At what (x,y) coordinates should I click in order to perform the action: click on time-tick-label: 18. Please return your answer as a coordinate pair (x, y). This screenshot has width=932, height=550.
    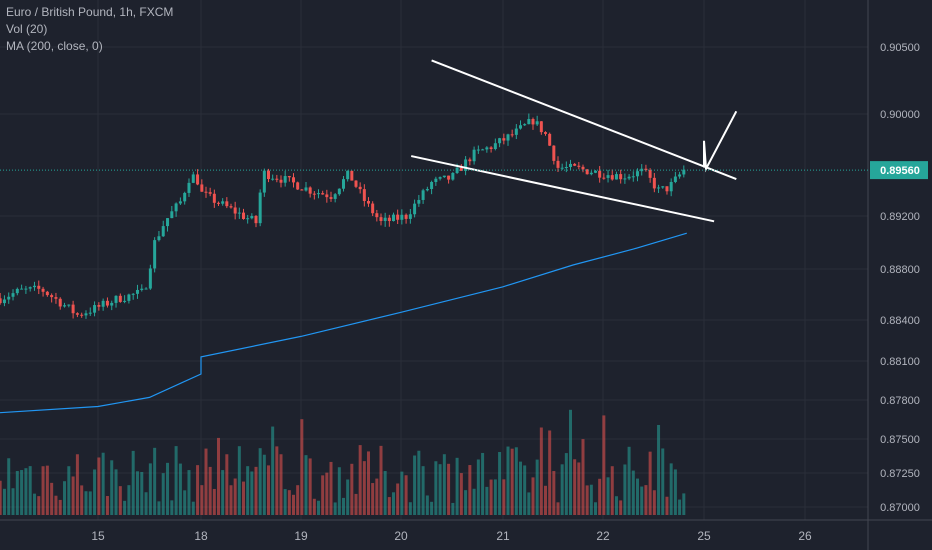
    Looking at the image, I should click on (201, 536).